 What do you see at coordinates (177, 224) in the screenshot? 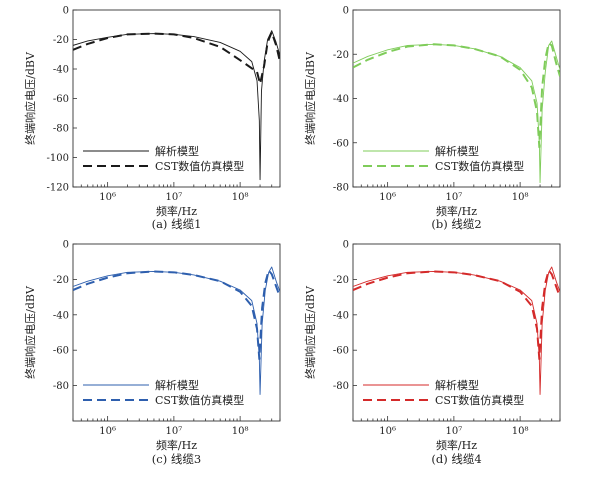
I see `panel-caption: (a) 线缆1` at bounding box center [177, 224].